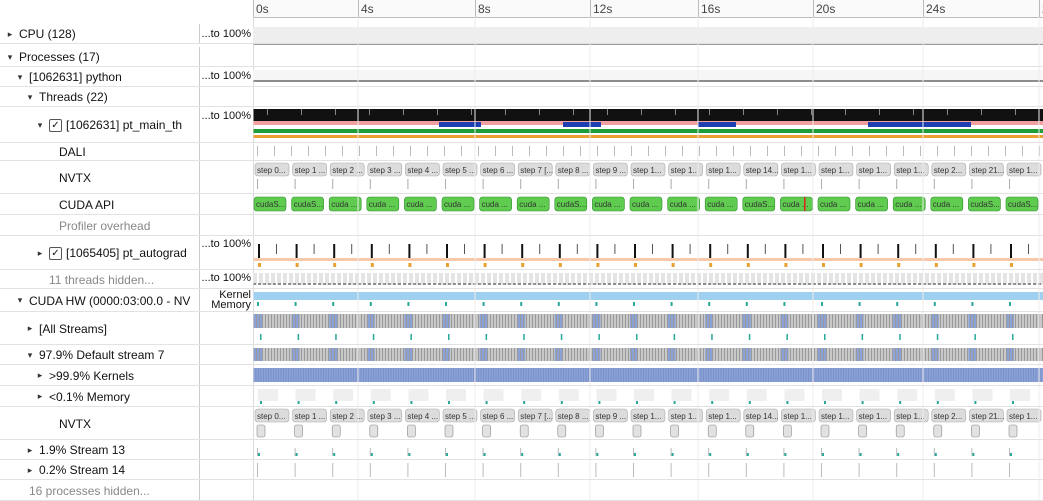 The image size is (1043, 501). Describe the element at coordinates (1039, 8) in the screenshot. I see `ruler-tick-line` at that location.